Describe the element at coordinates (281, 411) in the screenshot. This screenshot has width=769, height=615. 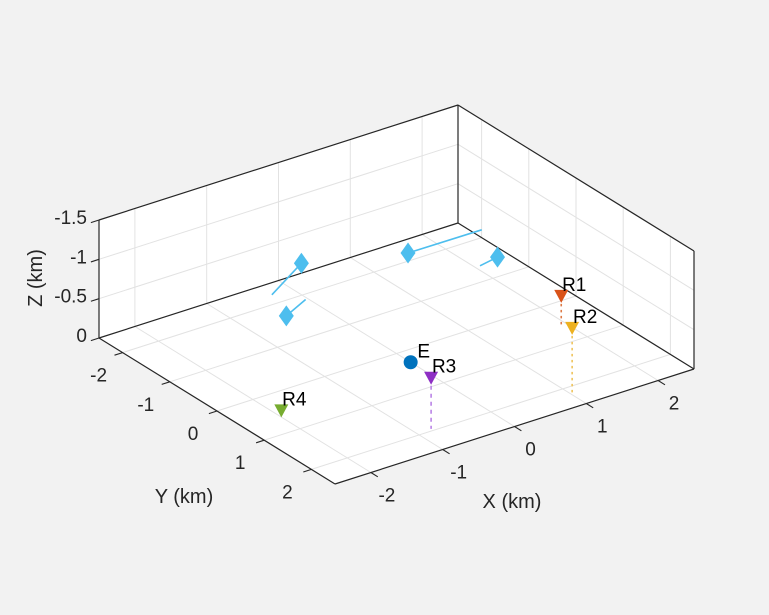
I see `receiver-marker-R4` at that location.